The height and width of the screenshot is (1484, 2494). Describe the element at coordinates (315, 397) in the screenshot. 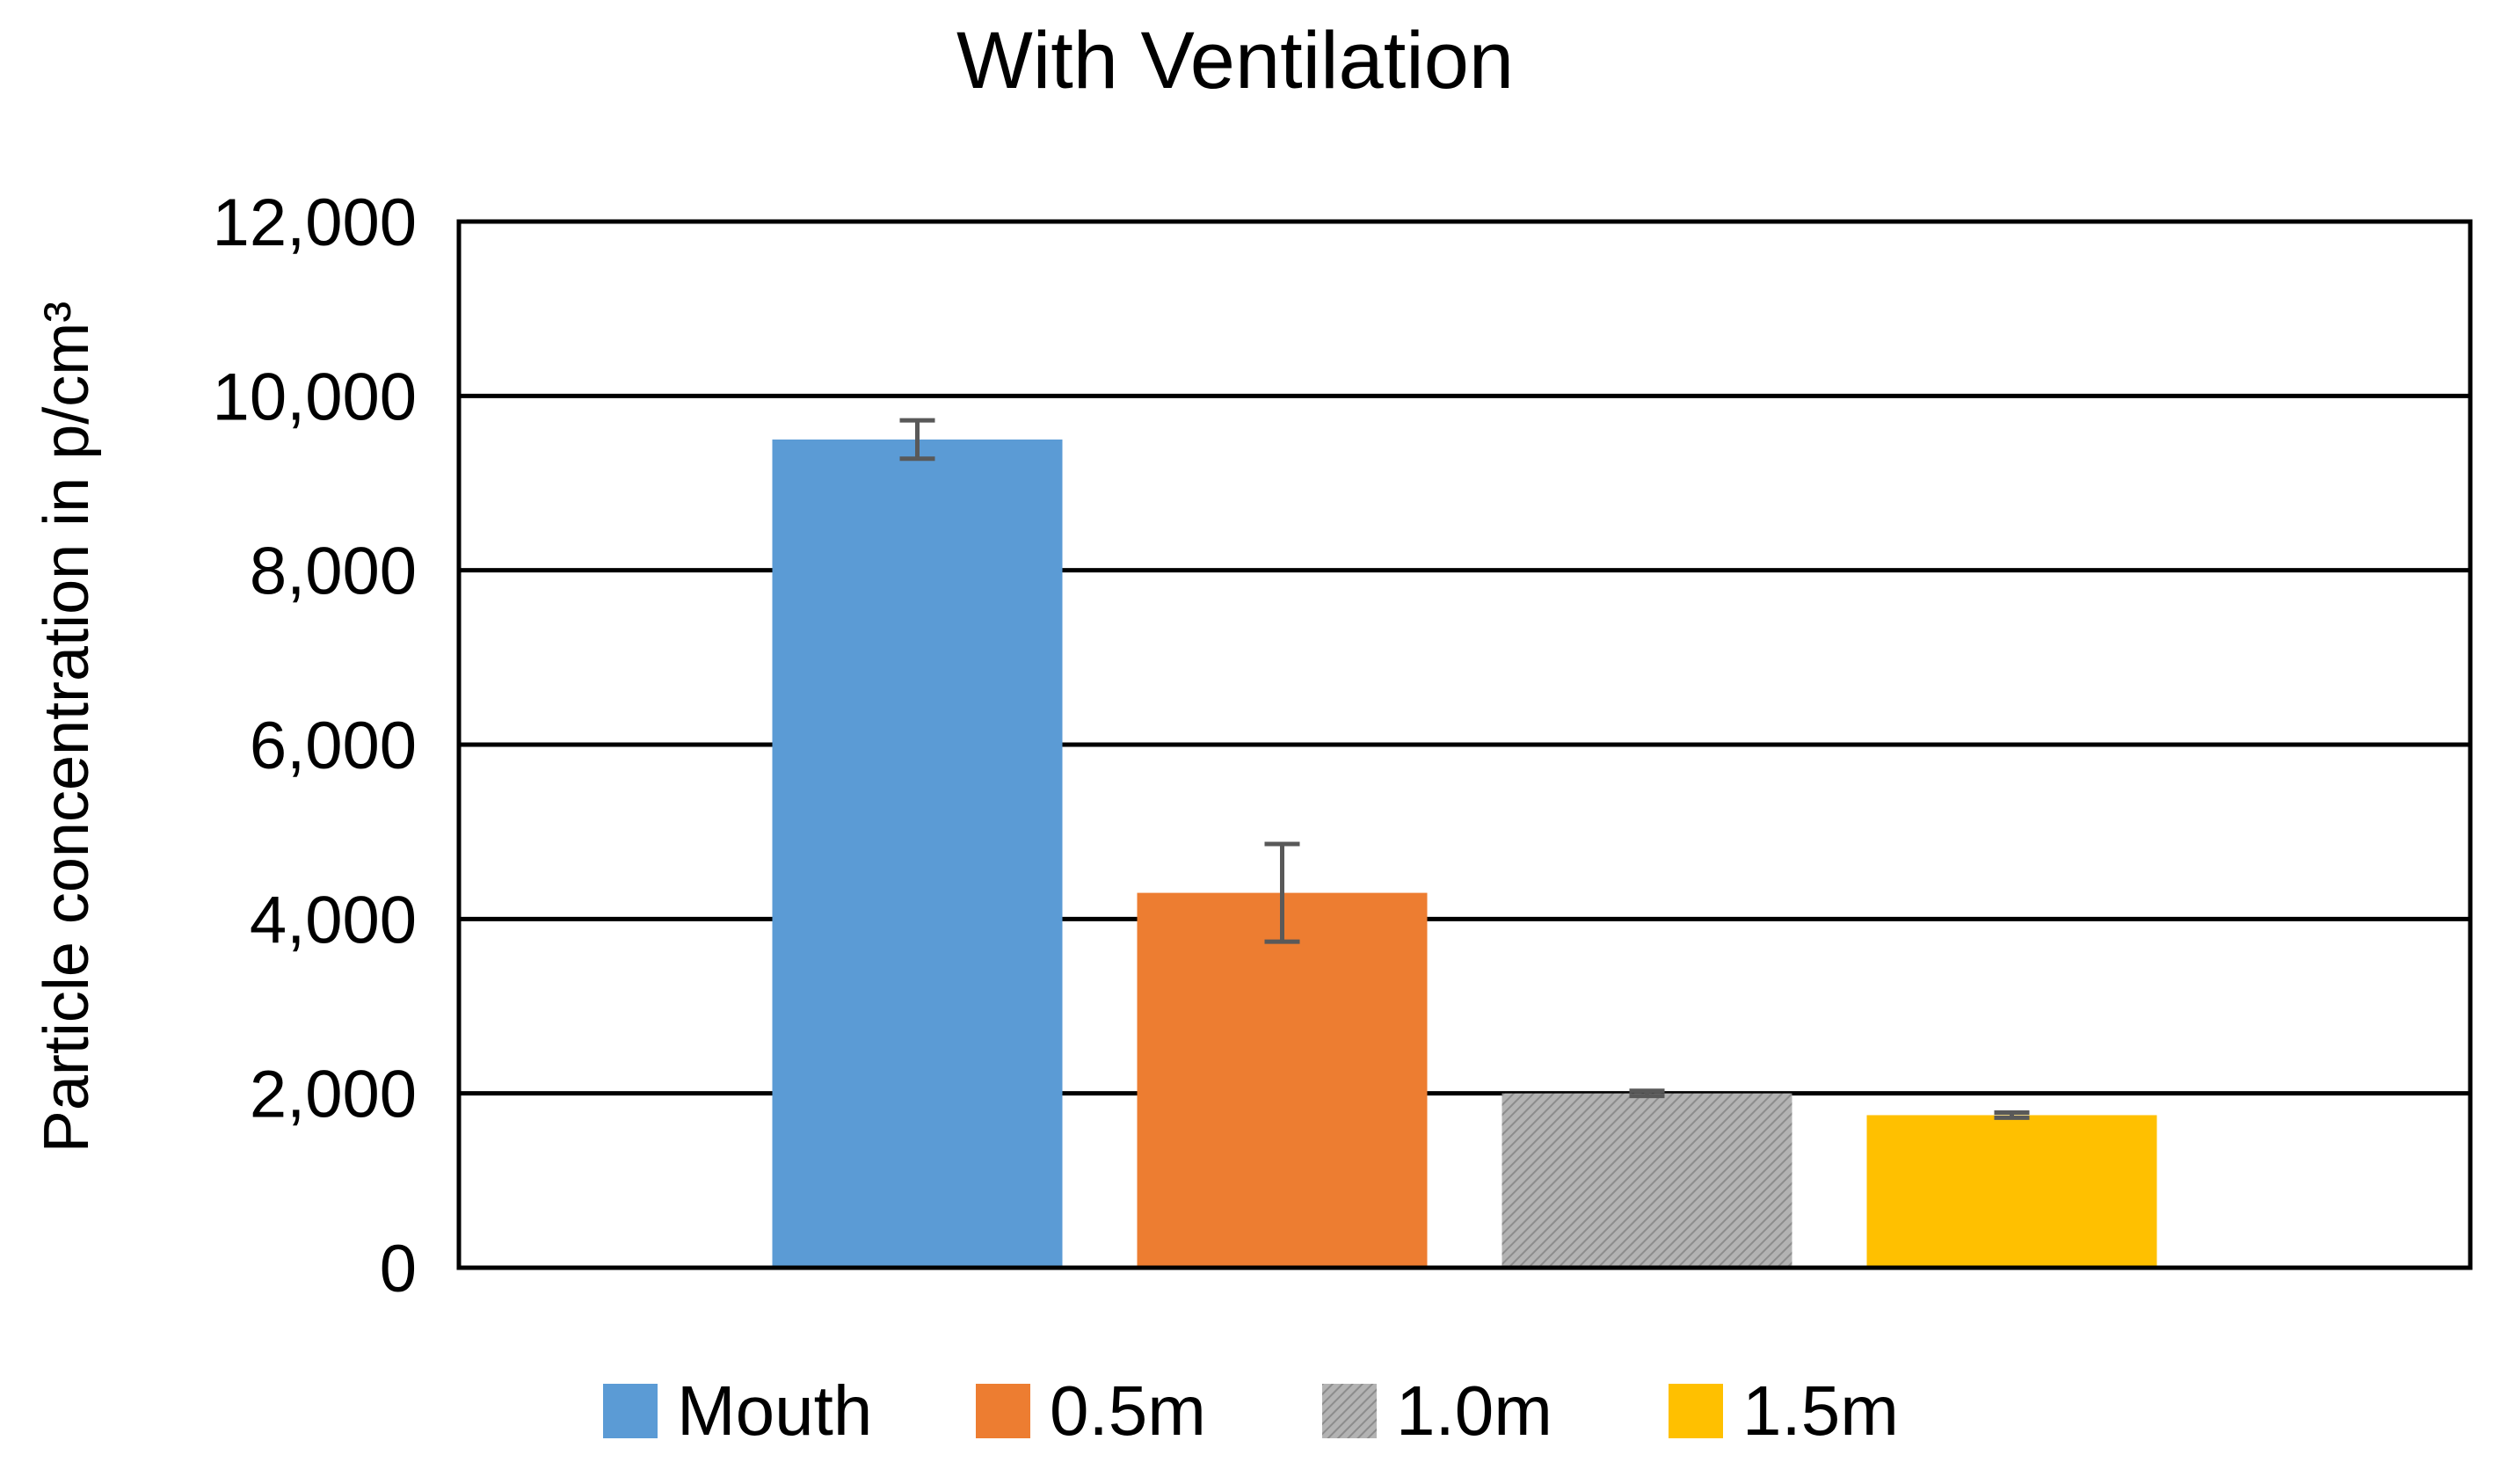

I see `y-tick-label: 10,000` at that location.